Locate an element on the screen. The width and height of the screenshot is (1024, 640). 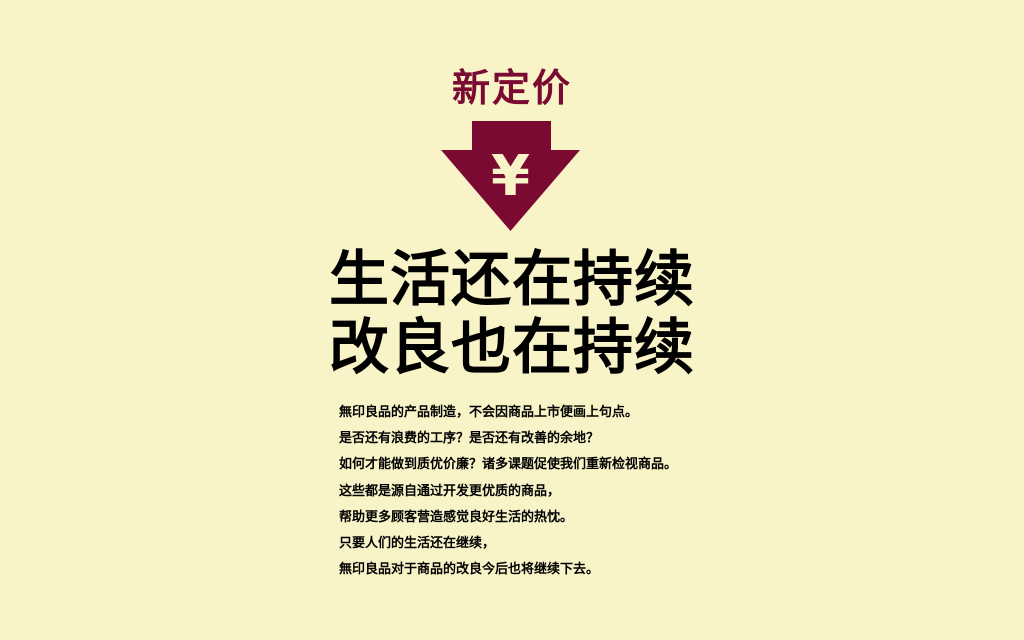
body-line-7: 無印良品对于商品的改良今后也将继续下去。 is located at coordinates (469, 570).